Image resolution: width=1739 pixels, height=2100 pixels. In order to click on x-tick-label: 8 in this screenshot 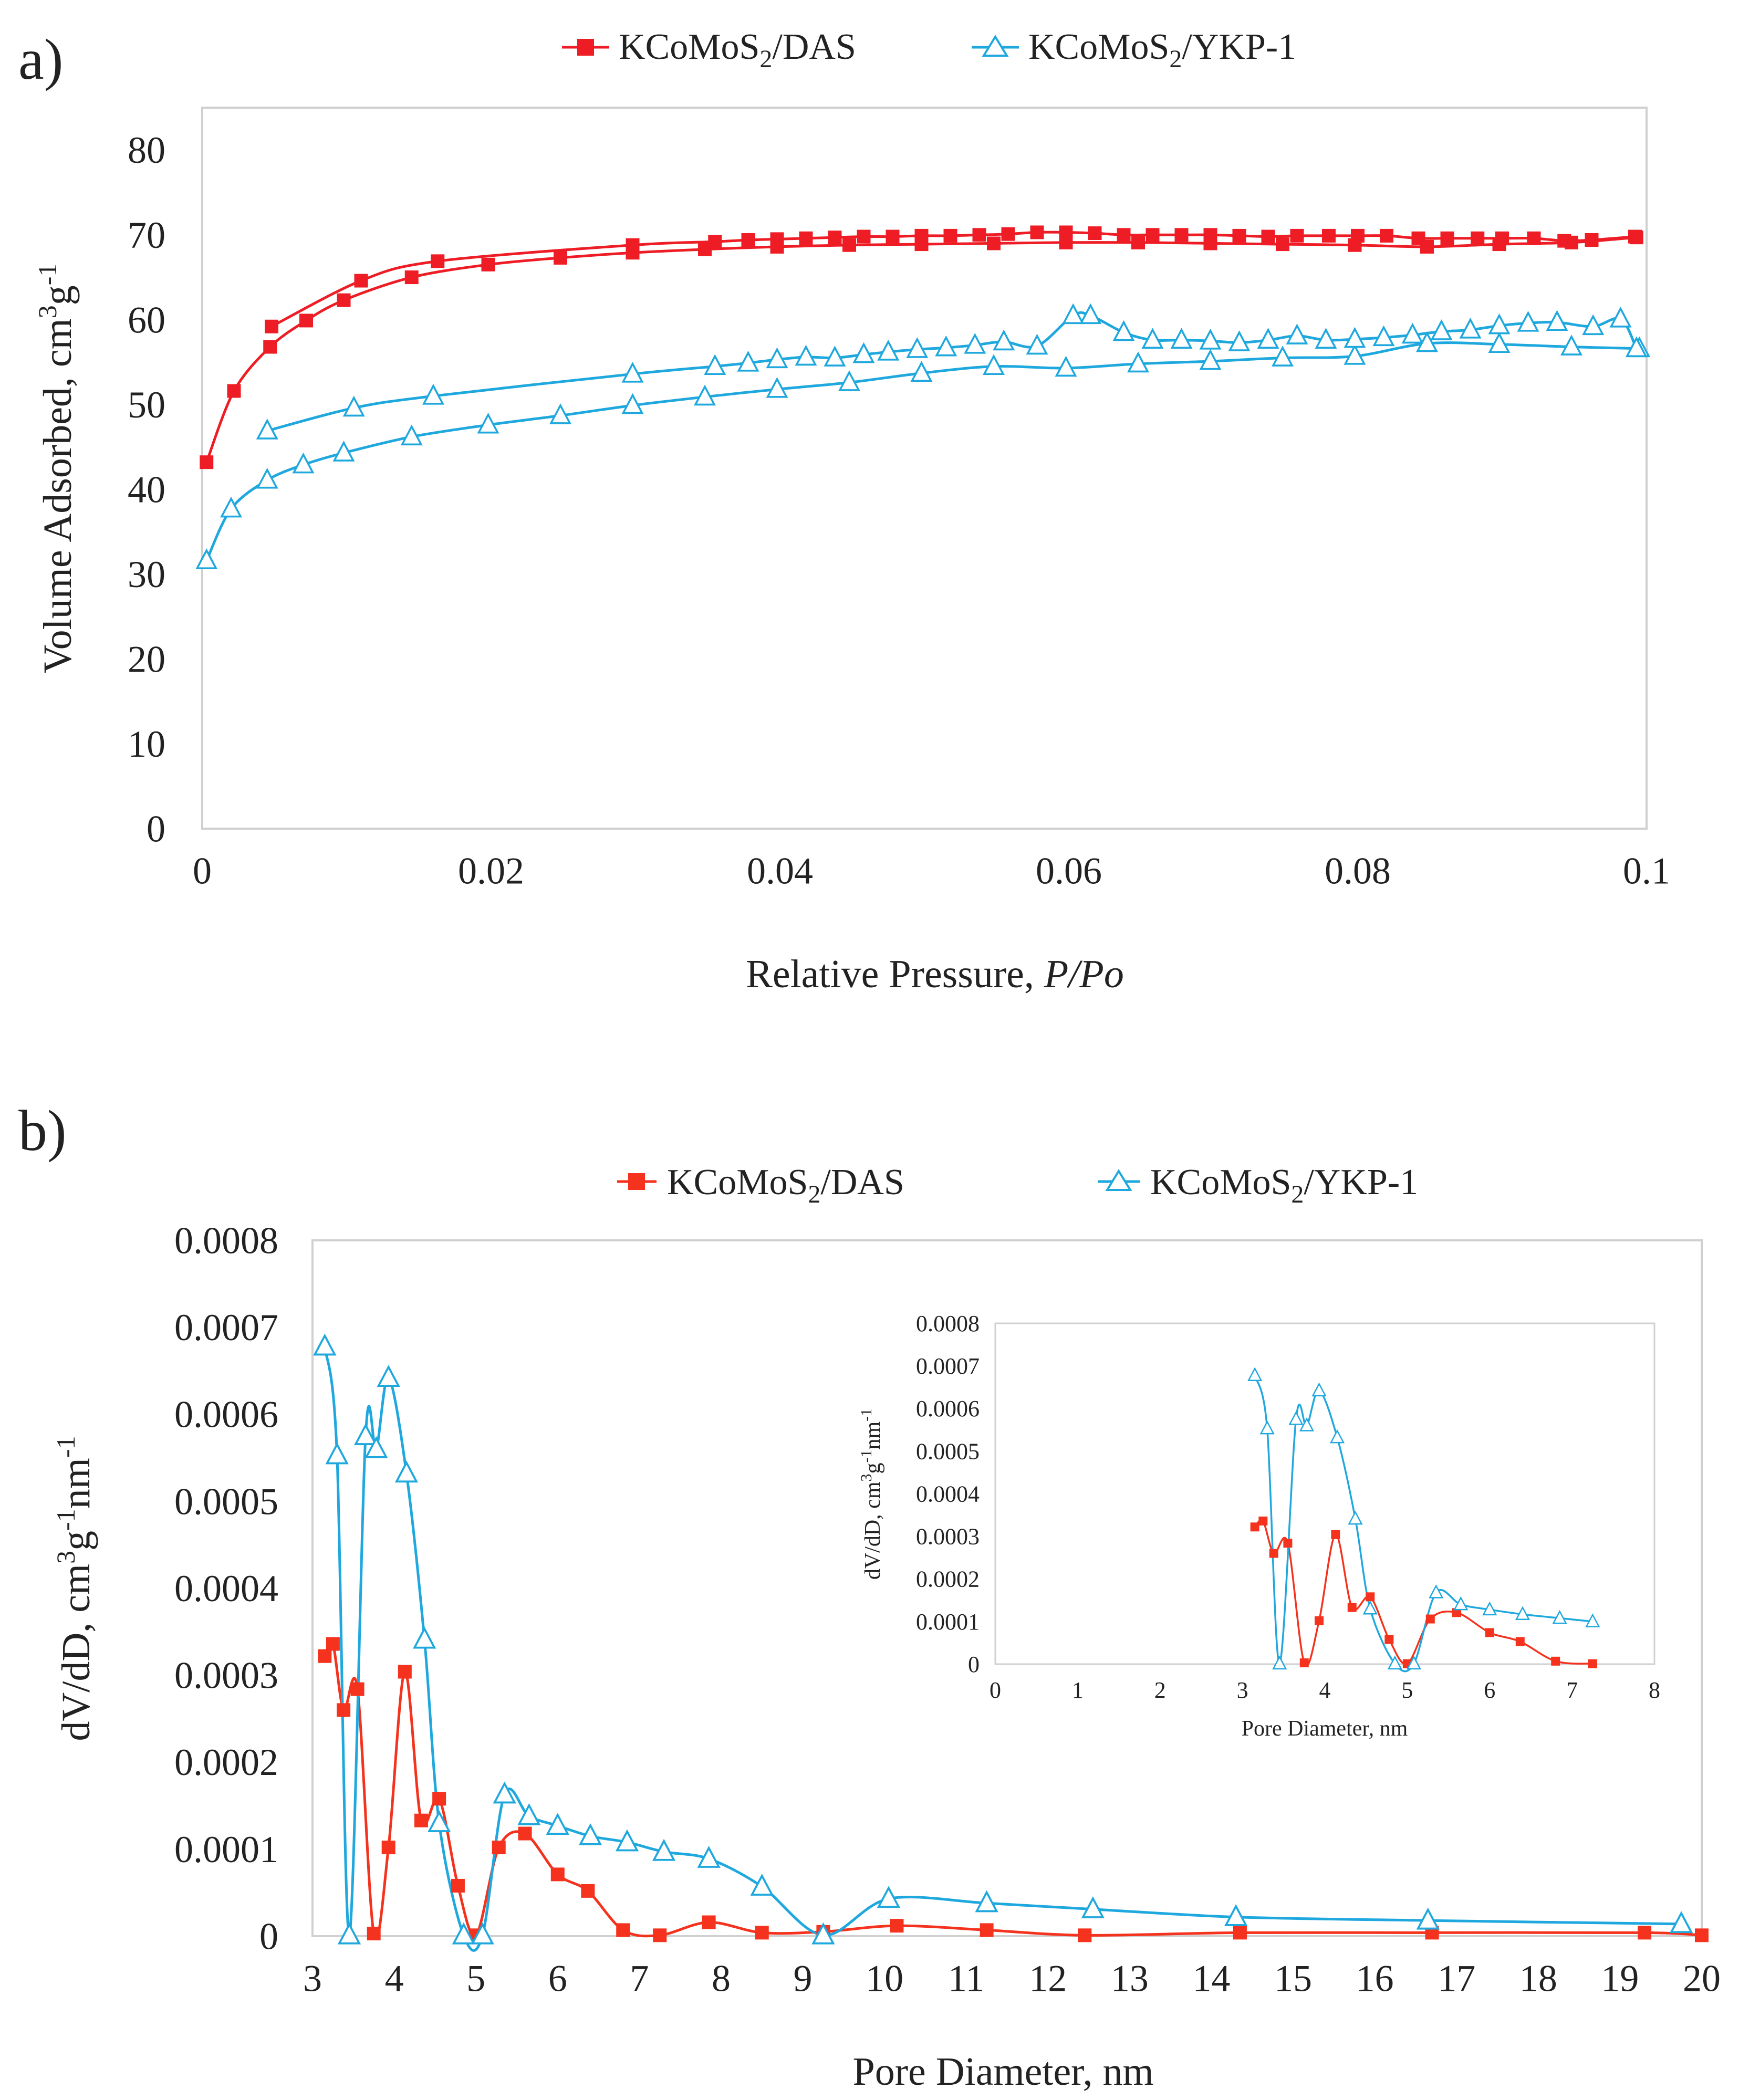, I will do `click(721, 1978)`.